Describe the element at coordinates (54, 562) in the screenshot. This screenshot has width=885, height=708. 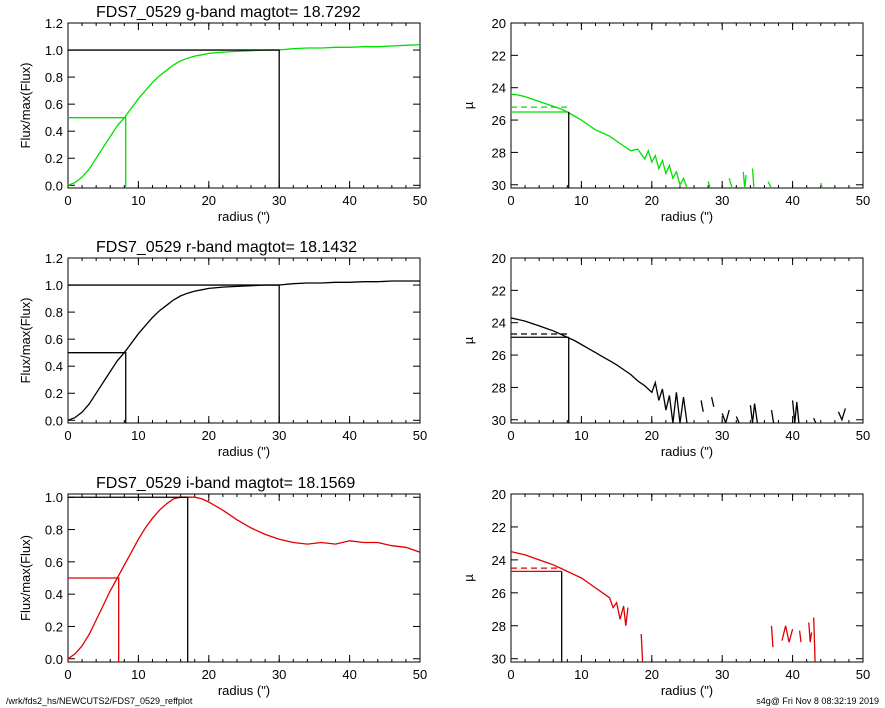
I see `y-tick-label: 0.6` at that location.